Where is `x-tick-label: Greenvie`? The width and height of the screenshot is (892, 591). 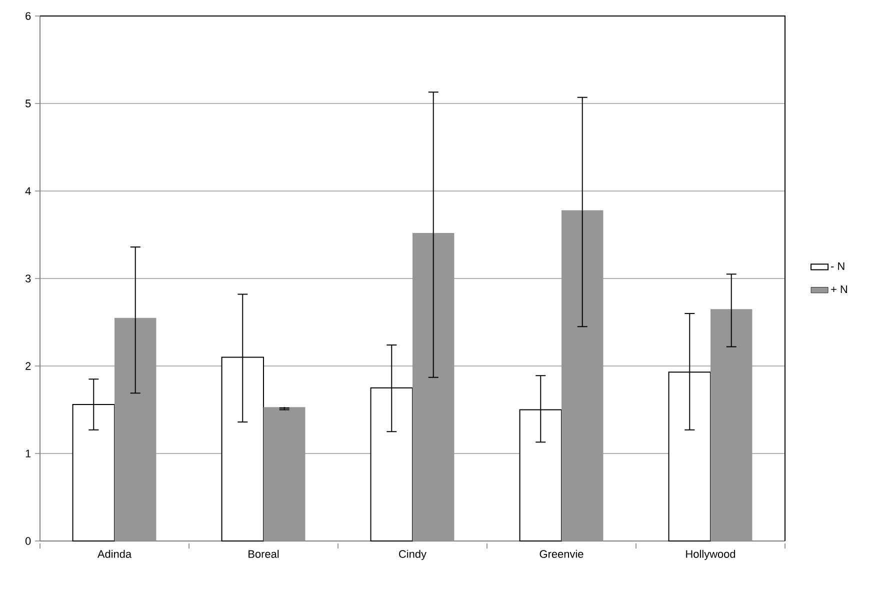
x-tick-label: Greenvie is located at coordinates (562, 554).